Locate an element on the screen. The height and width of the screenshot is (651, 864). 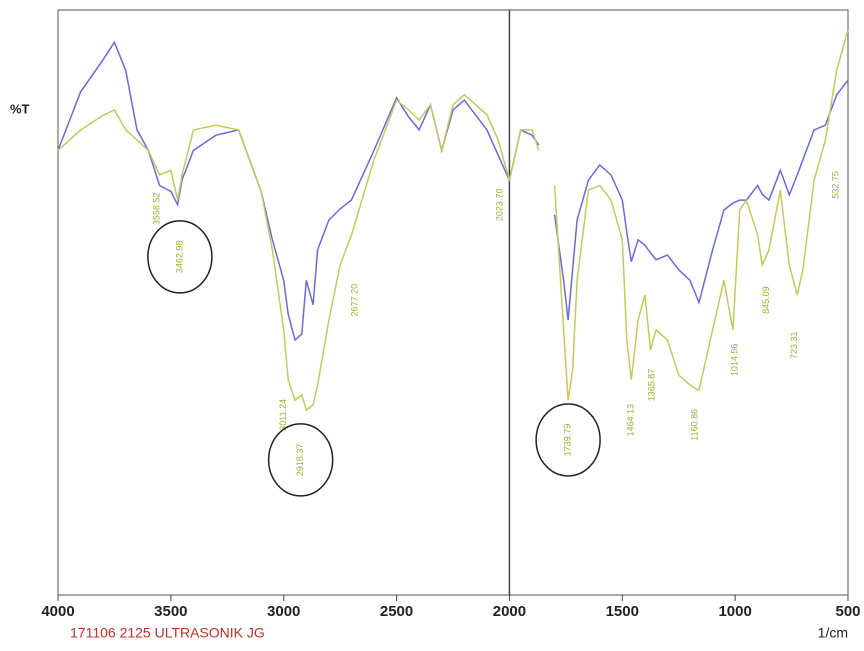
x-tick-label: 1000 is located at coordinates (734, 611).